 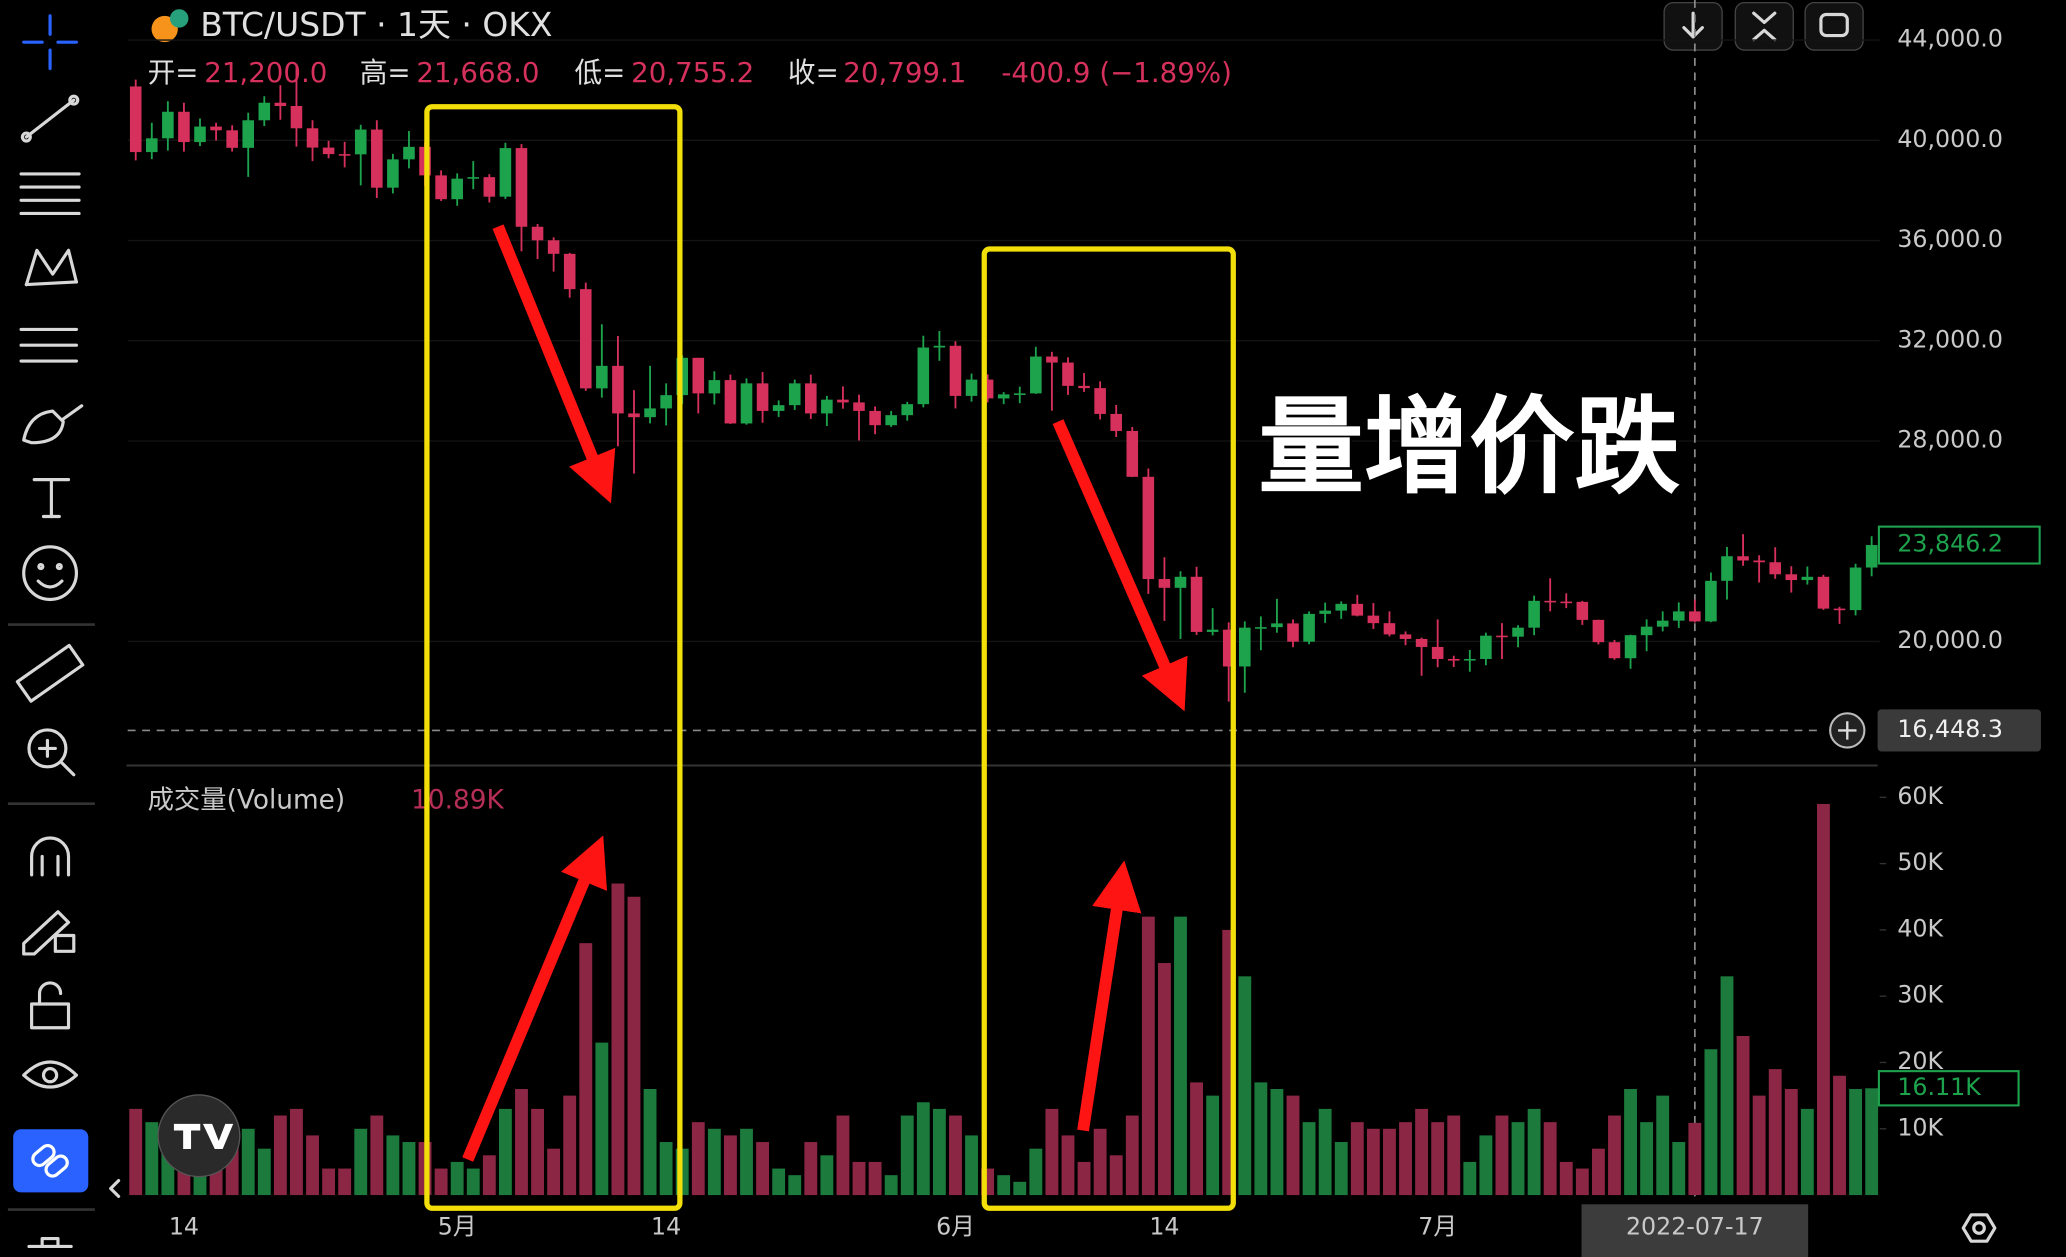 I want to click on crosshair-price-box, so click(x=1959, y=730).